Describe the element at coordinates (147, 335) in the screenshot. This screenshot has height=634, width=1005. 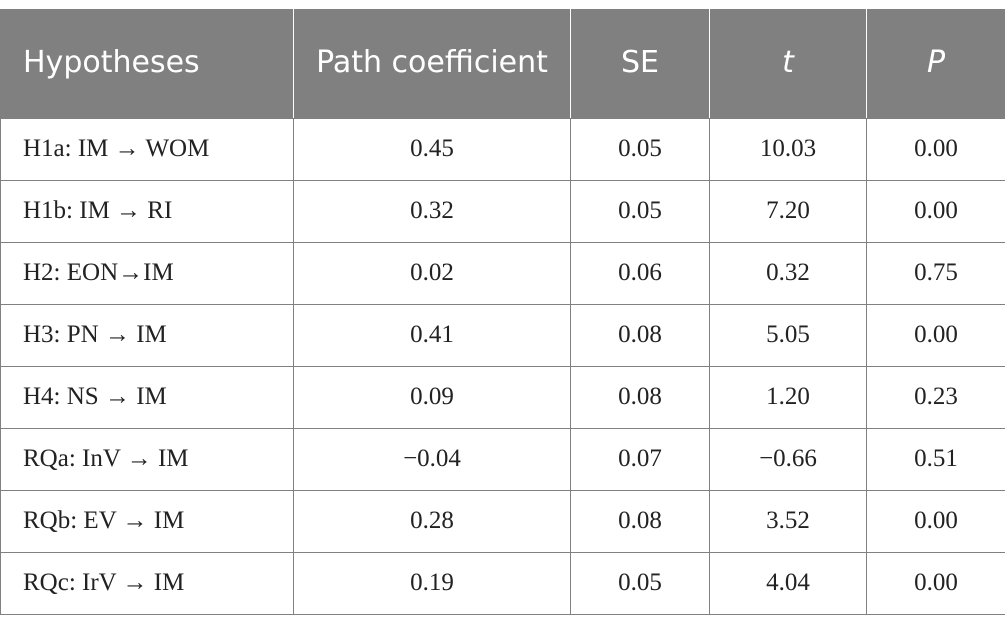
I see `cell-hypothesis: H3: PN → IM` at that location.